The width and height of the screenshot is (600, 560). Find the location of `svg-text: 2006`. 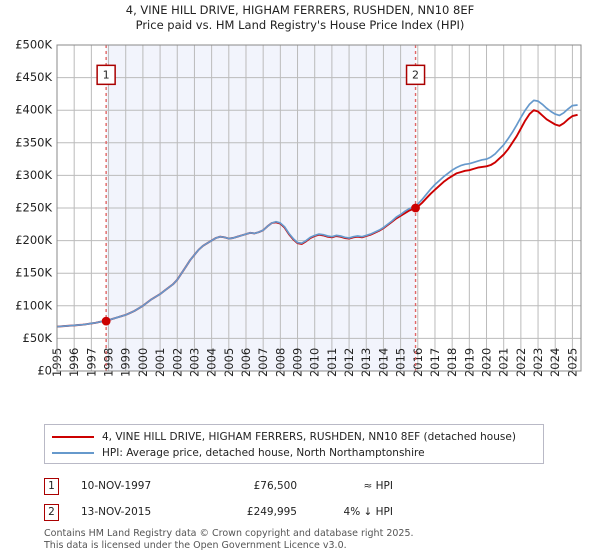

svg-text: 2006 is located at coordinates (246, 362).